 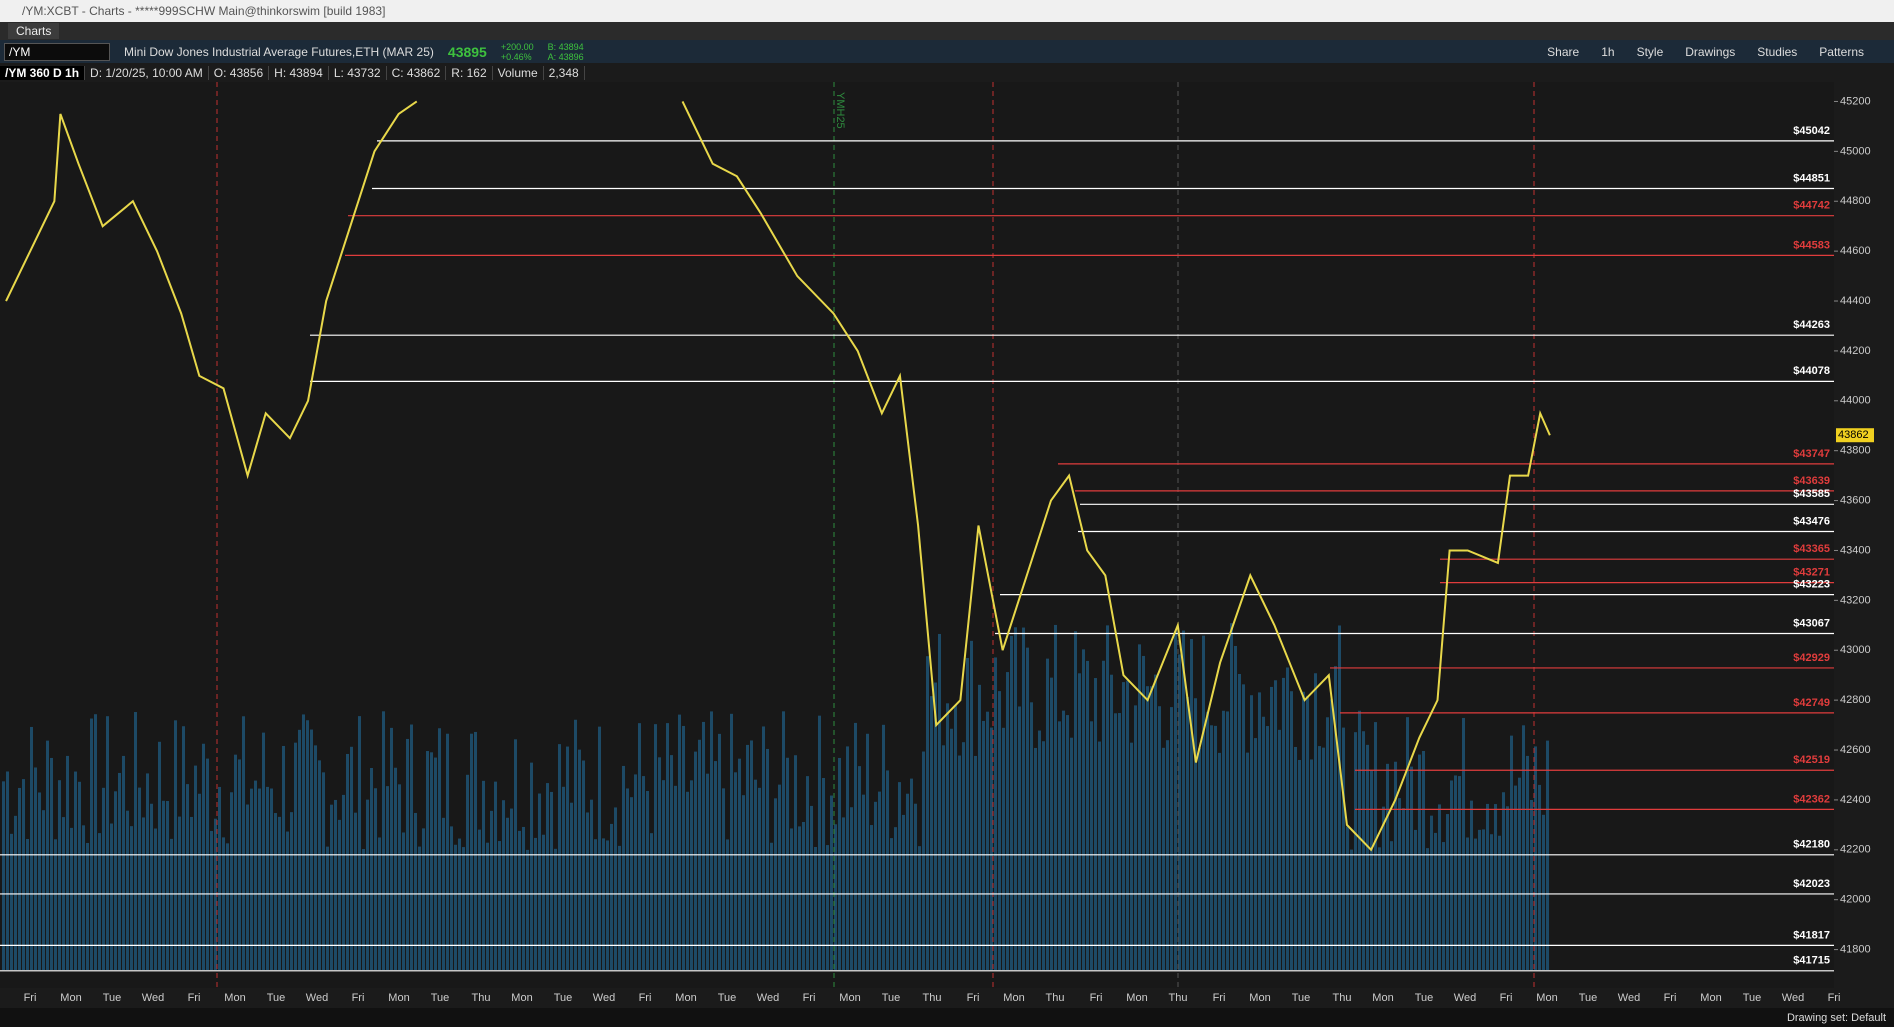 What do you see at coordinates (34, 31) in the screenshot?
I see `tab: Charts` at bounding box center [34, 31].